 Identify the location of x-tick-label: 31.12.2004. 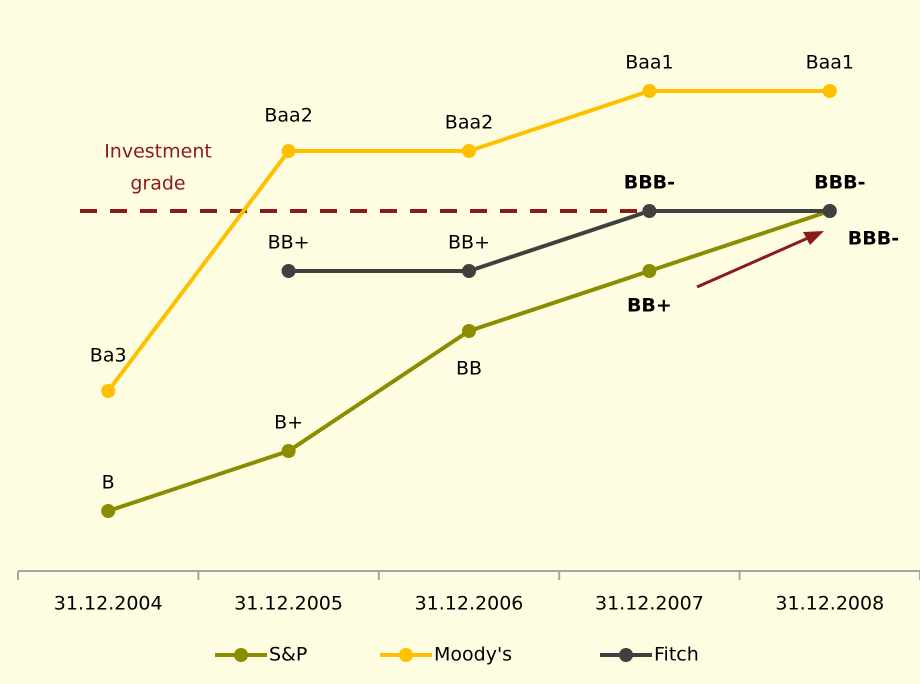
(108, 604).